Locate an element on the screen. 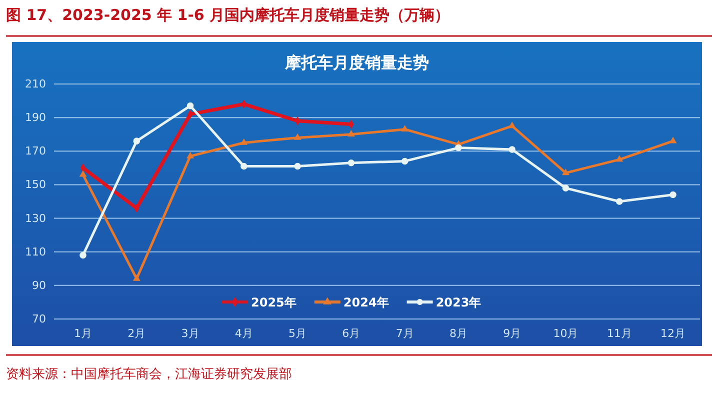  legend-label: 2024年 is located at coordinates (366, 303).